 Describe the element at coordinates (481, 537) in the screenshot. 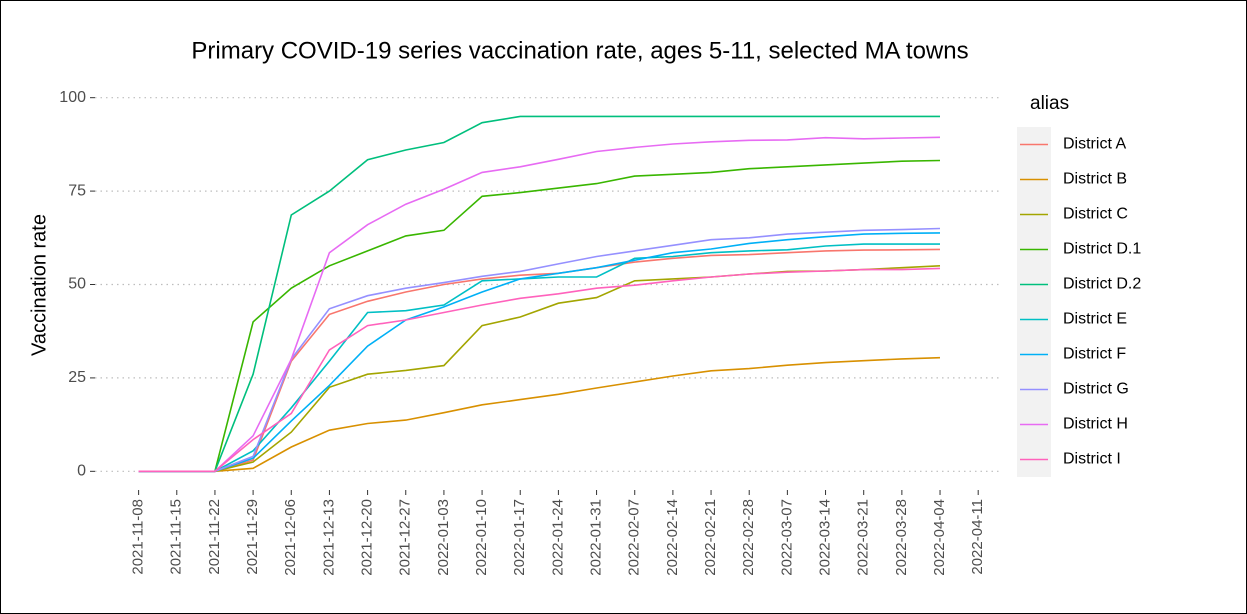

I see `x-tick-label: 2022-01-10` at that location.